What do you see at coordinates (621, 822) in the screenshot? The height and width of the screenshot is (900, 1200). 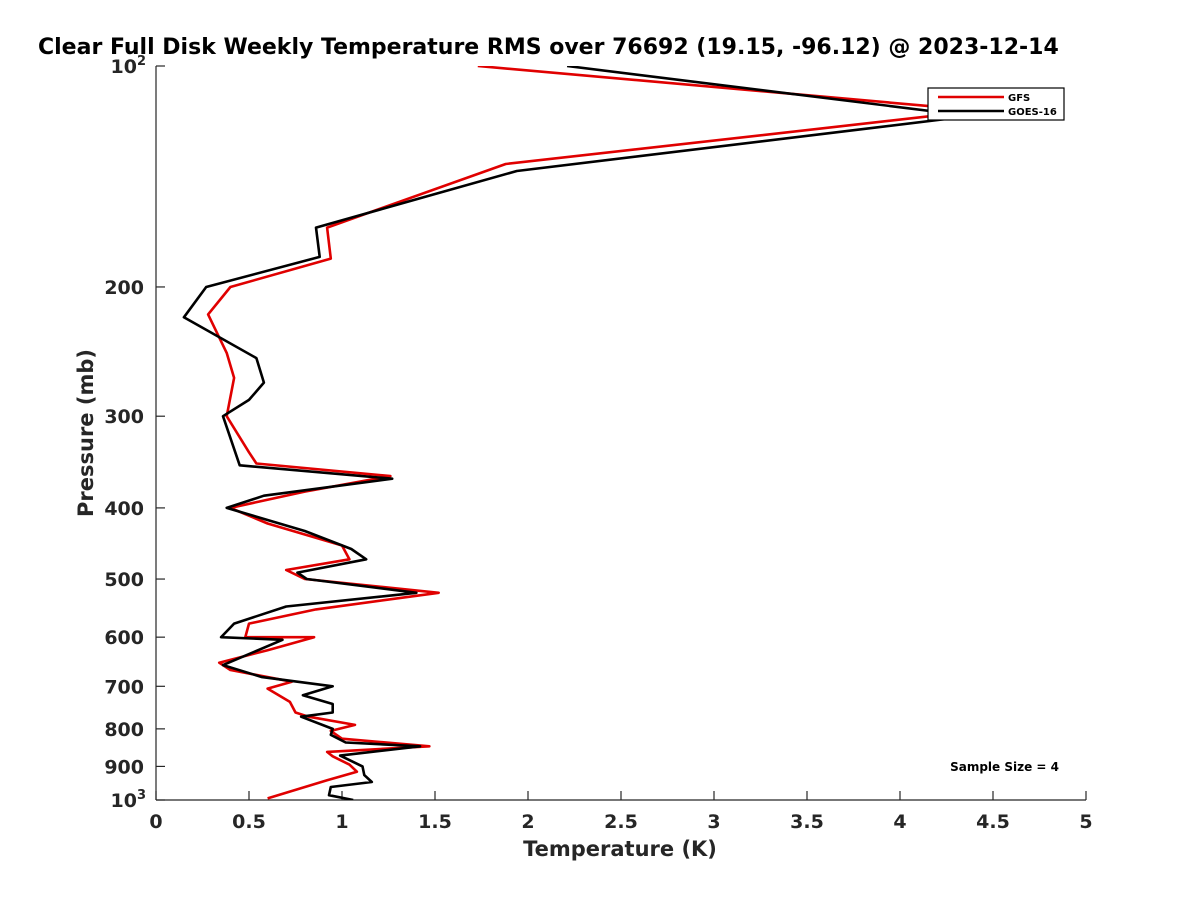 I see `x-tick-label: 2.5` at bounding box center [621, 822].